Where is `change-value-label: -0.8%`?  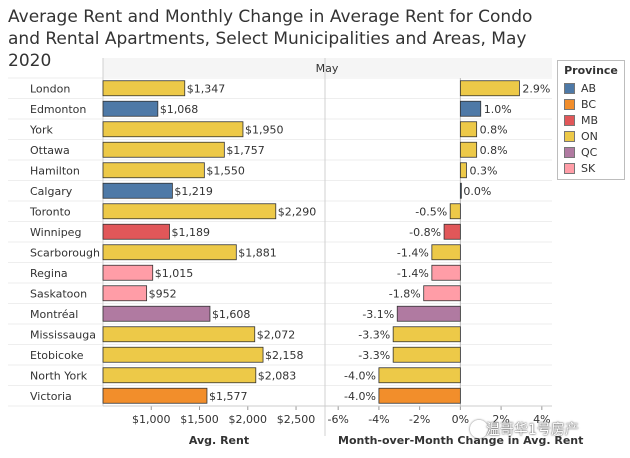
change-value-label: -0.8% is located at coordinates (425, 232).